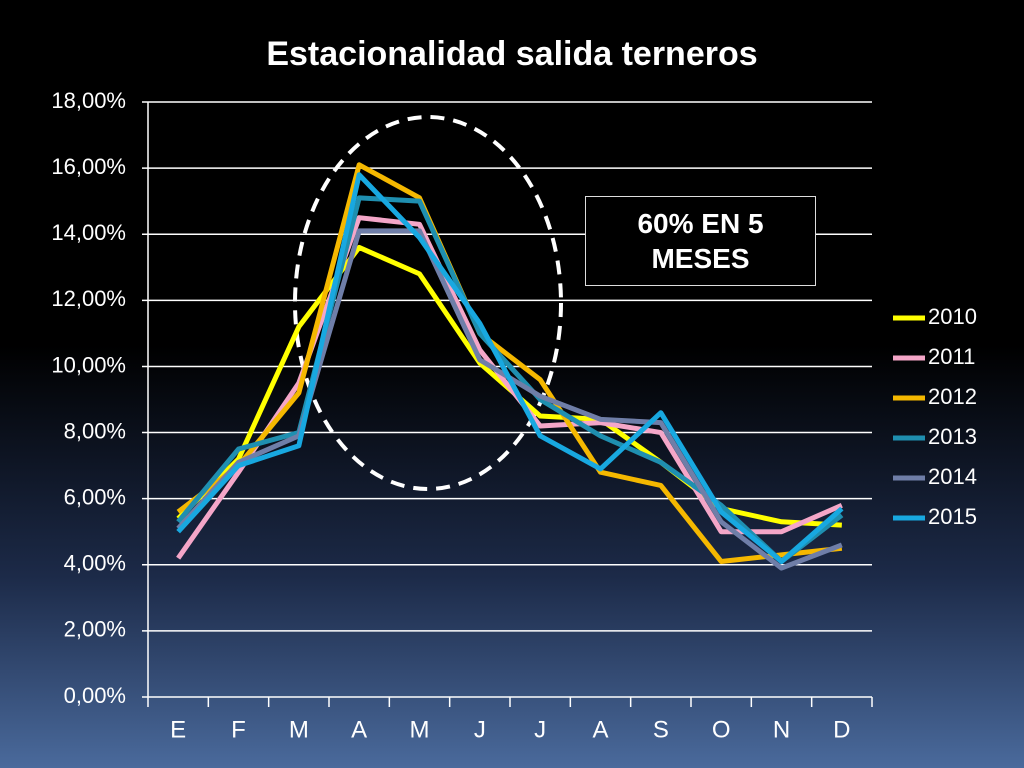  I want to click on y-tick-label: 12,00%, so click(88, 298).